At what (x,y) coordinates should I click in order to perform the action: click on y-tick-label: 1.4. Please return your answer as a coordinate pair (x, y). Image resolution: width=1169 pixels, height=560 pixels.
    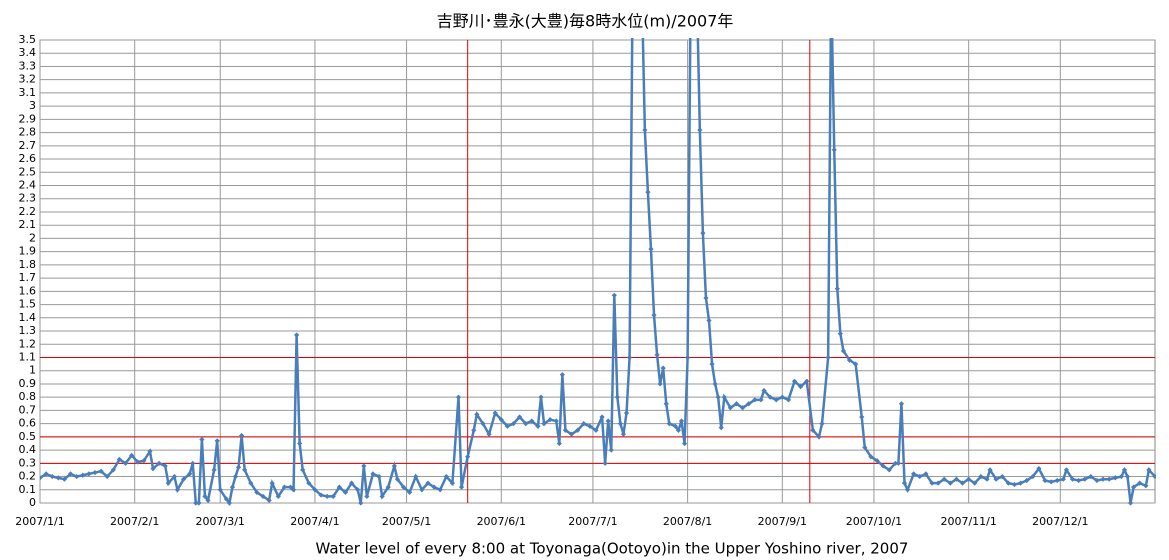
    Looking at the image, I should click on (28, 317).